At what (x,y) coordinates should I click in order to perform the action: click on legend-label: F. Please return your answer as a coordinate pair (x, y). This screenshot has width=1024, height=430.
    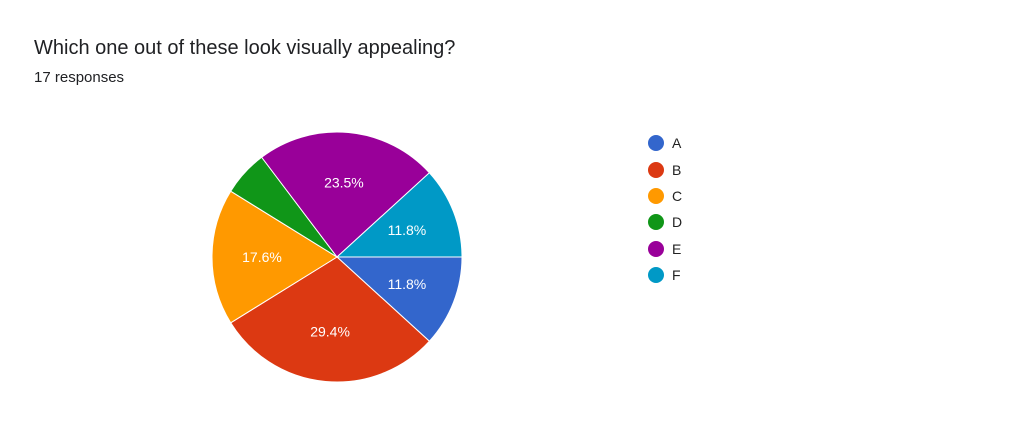
    Looking at the image, I should click on (676, 275).